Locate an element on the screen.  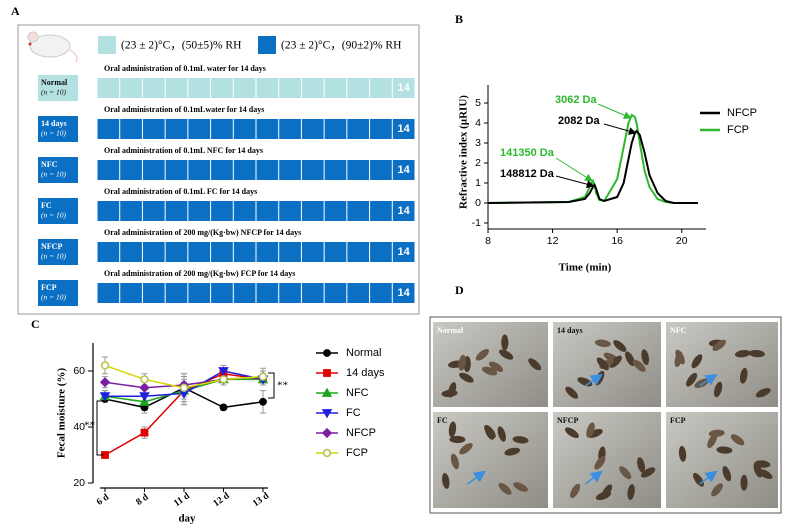
significance-bracket is located at coordinates (99, 428).